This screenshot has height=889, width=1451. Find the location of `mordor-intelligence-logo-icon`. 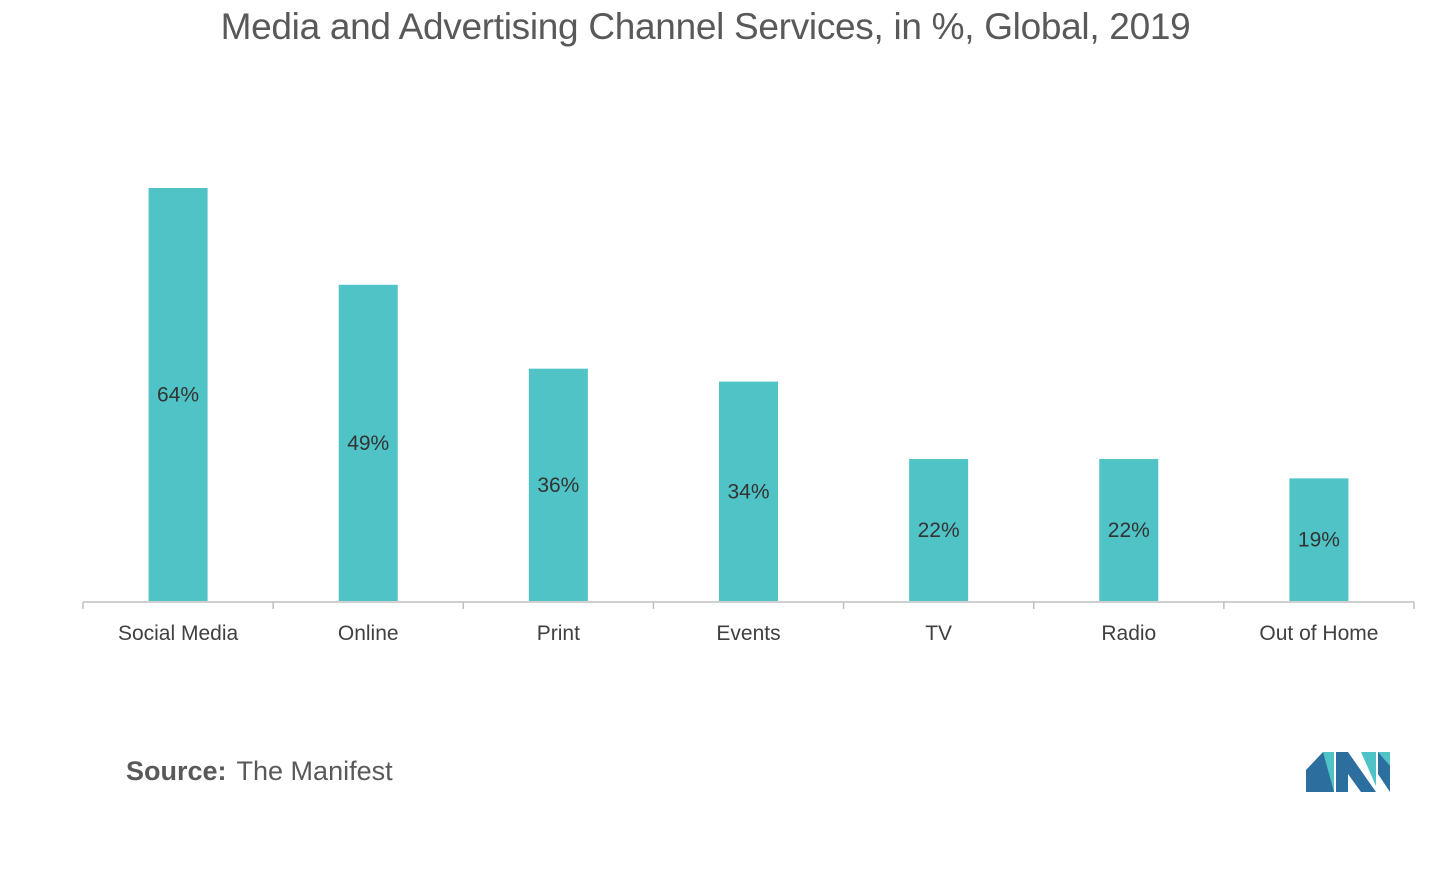

mordor-intelligence-logo-icon is located at coordinates (1348, 772).